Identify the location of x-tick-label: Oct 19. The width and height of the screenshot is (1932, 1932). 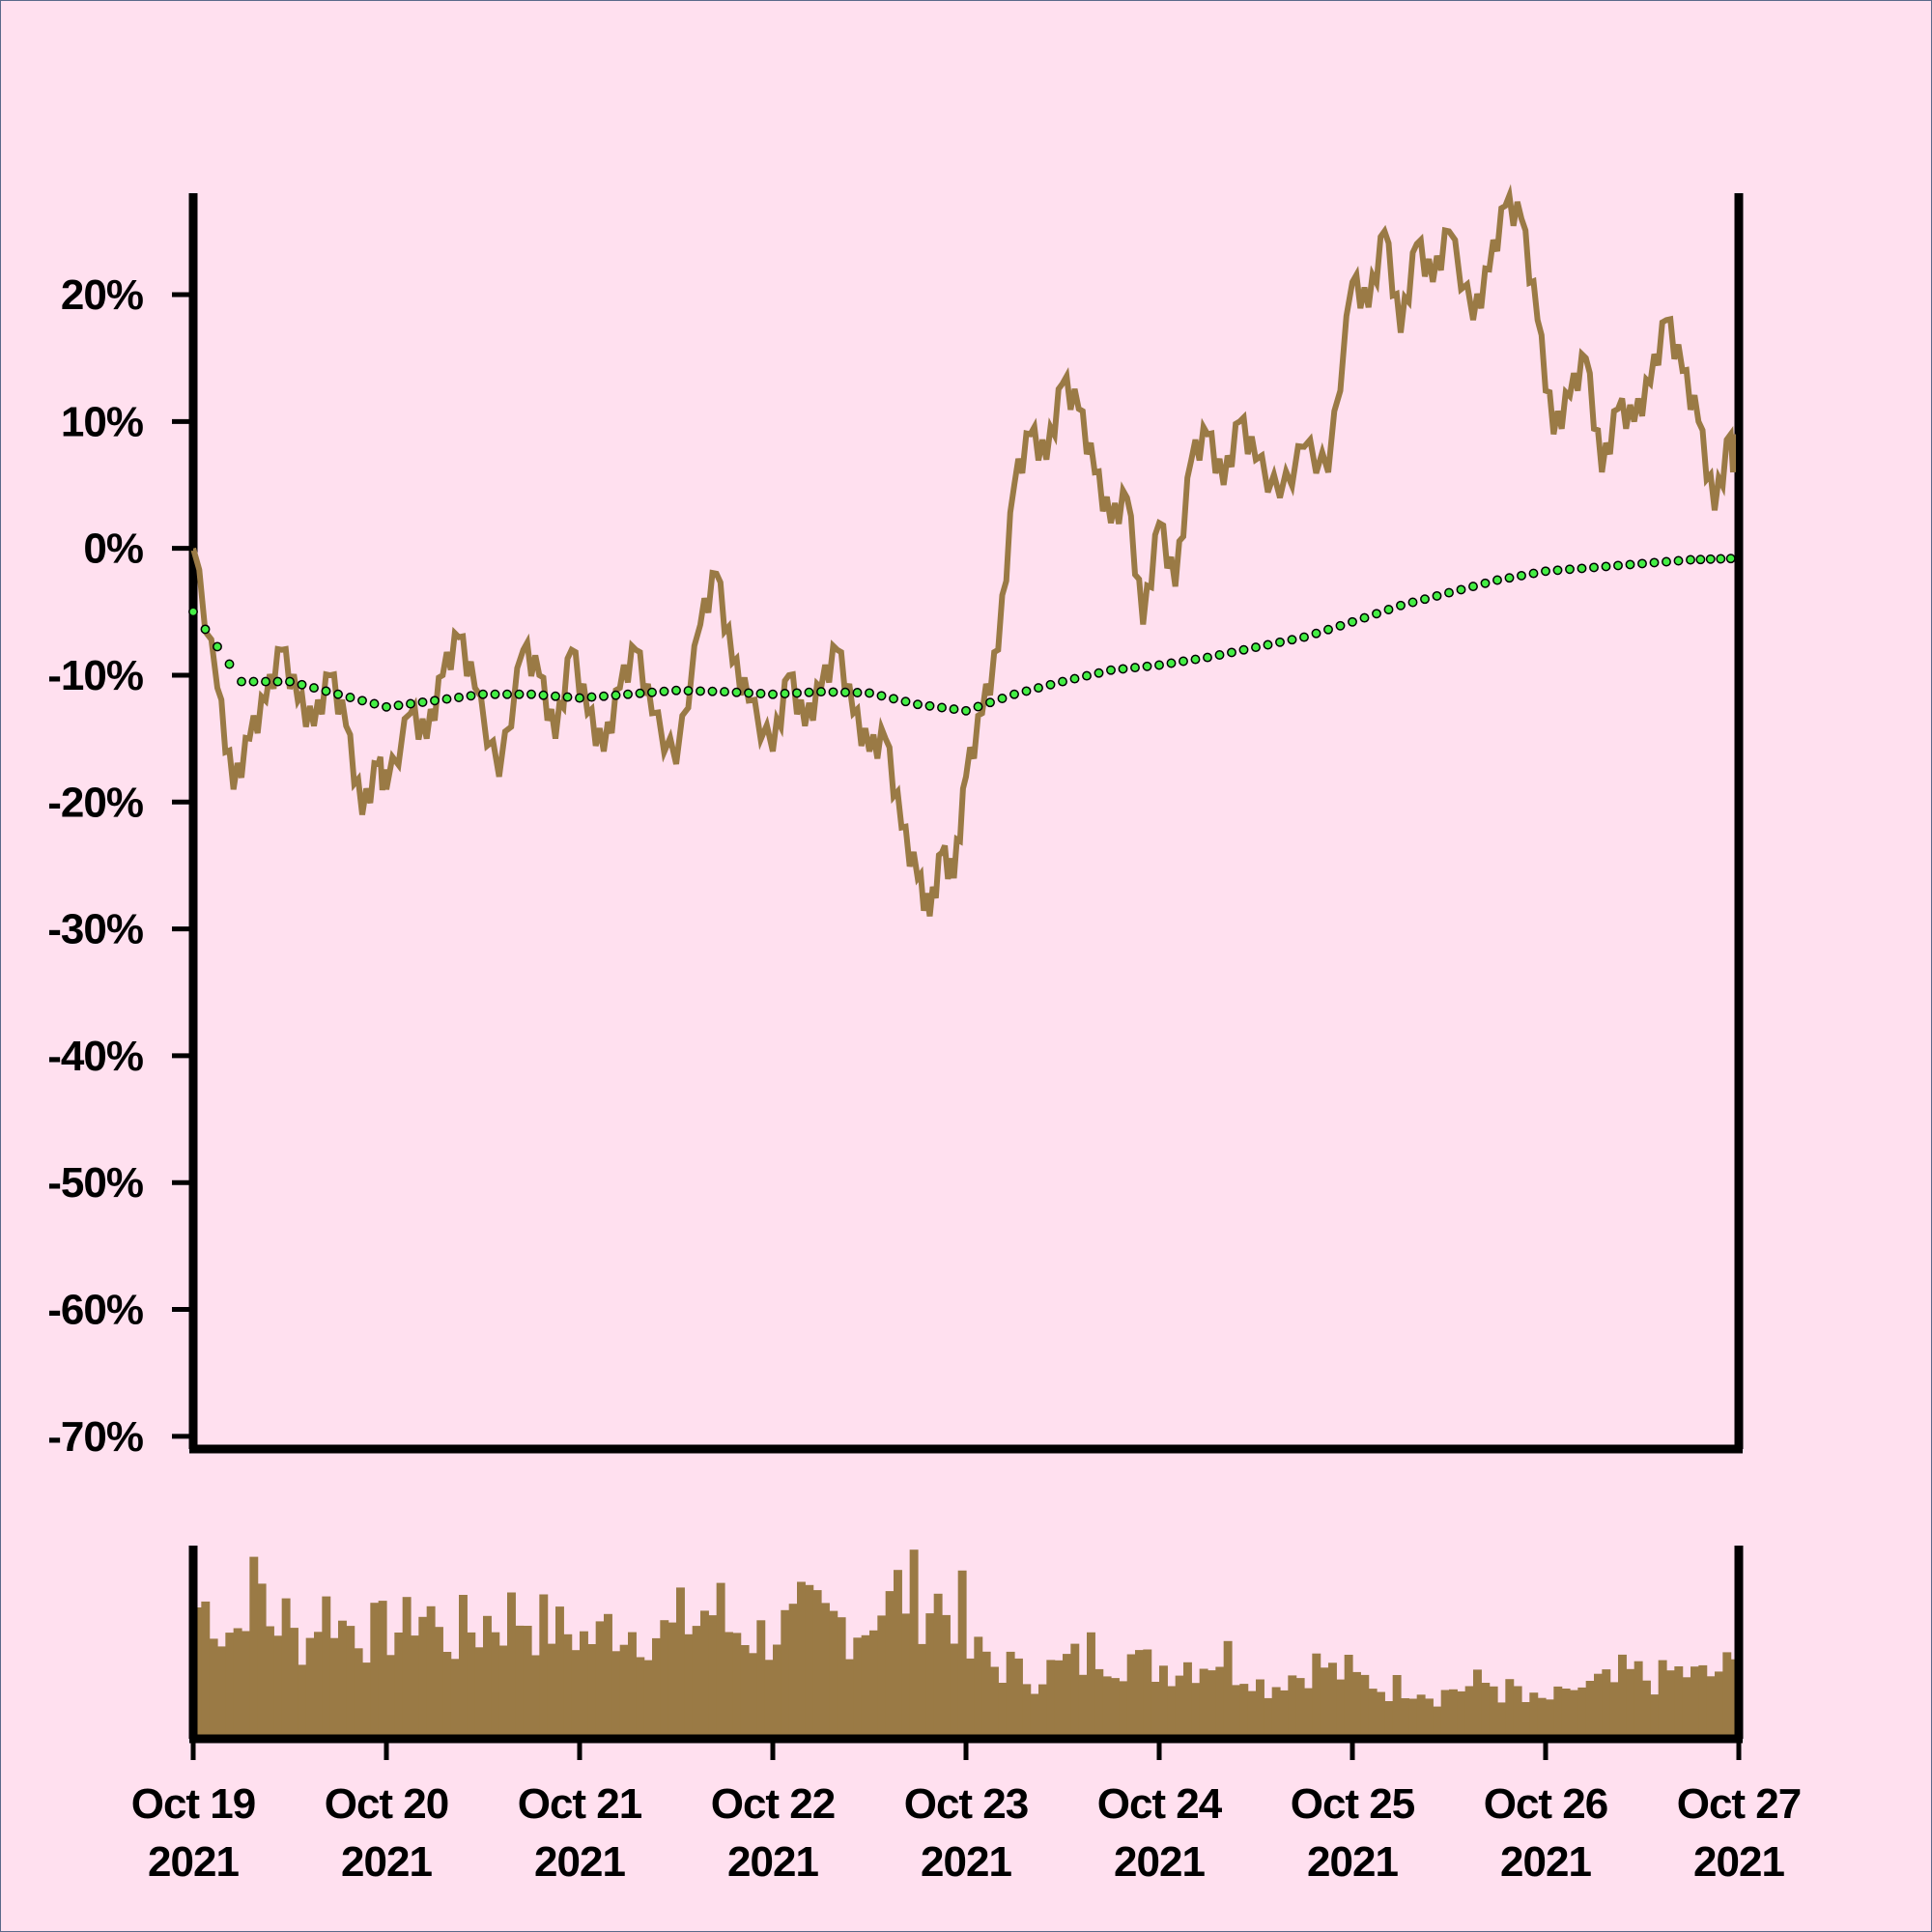
(193, 1804).